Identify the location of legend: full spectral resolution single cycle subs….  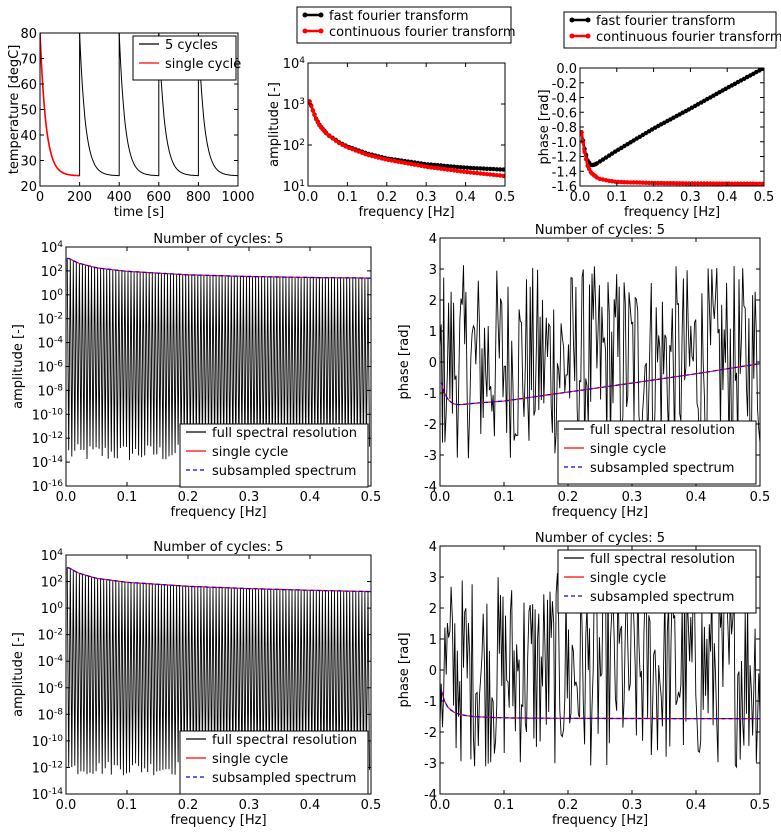
(274, 762).